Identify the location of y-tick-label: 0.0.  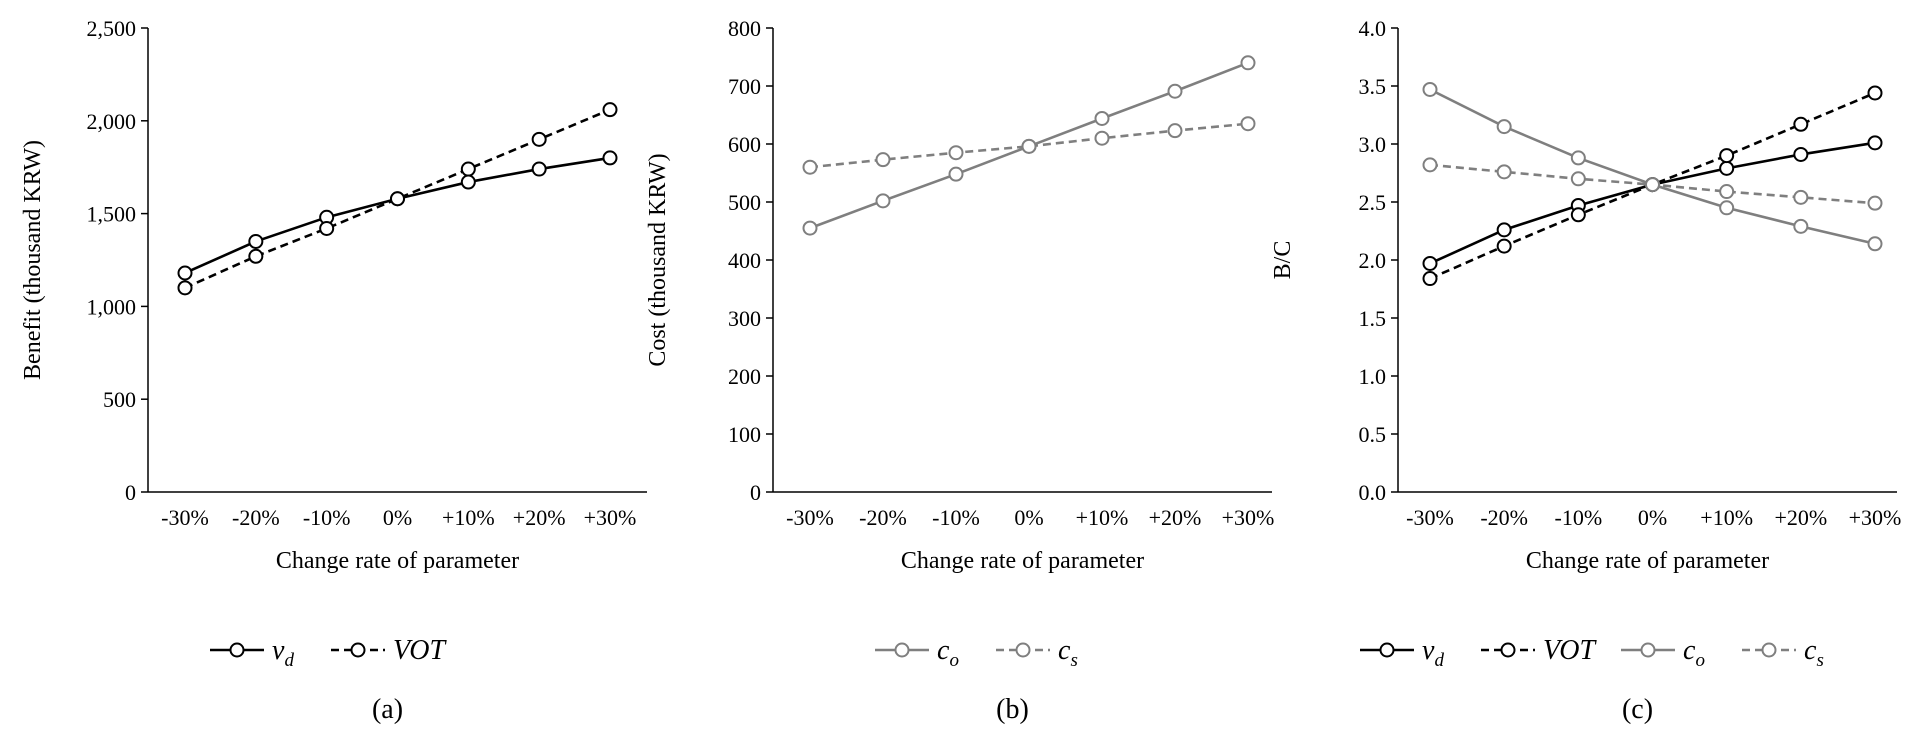
(1373, 492).